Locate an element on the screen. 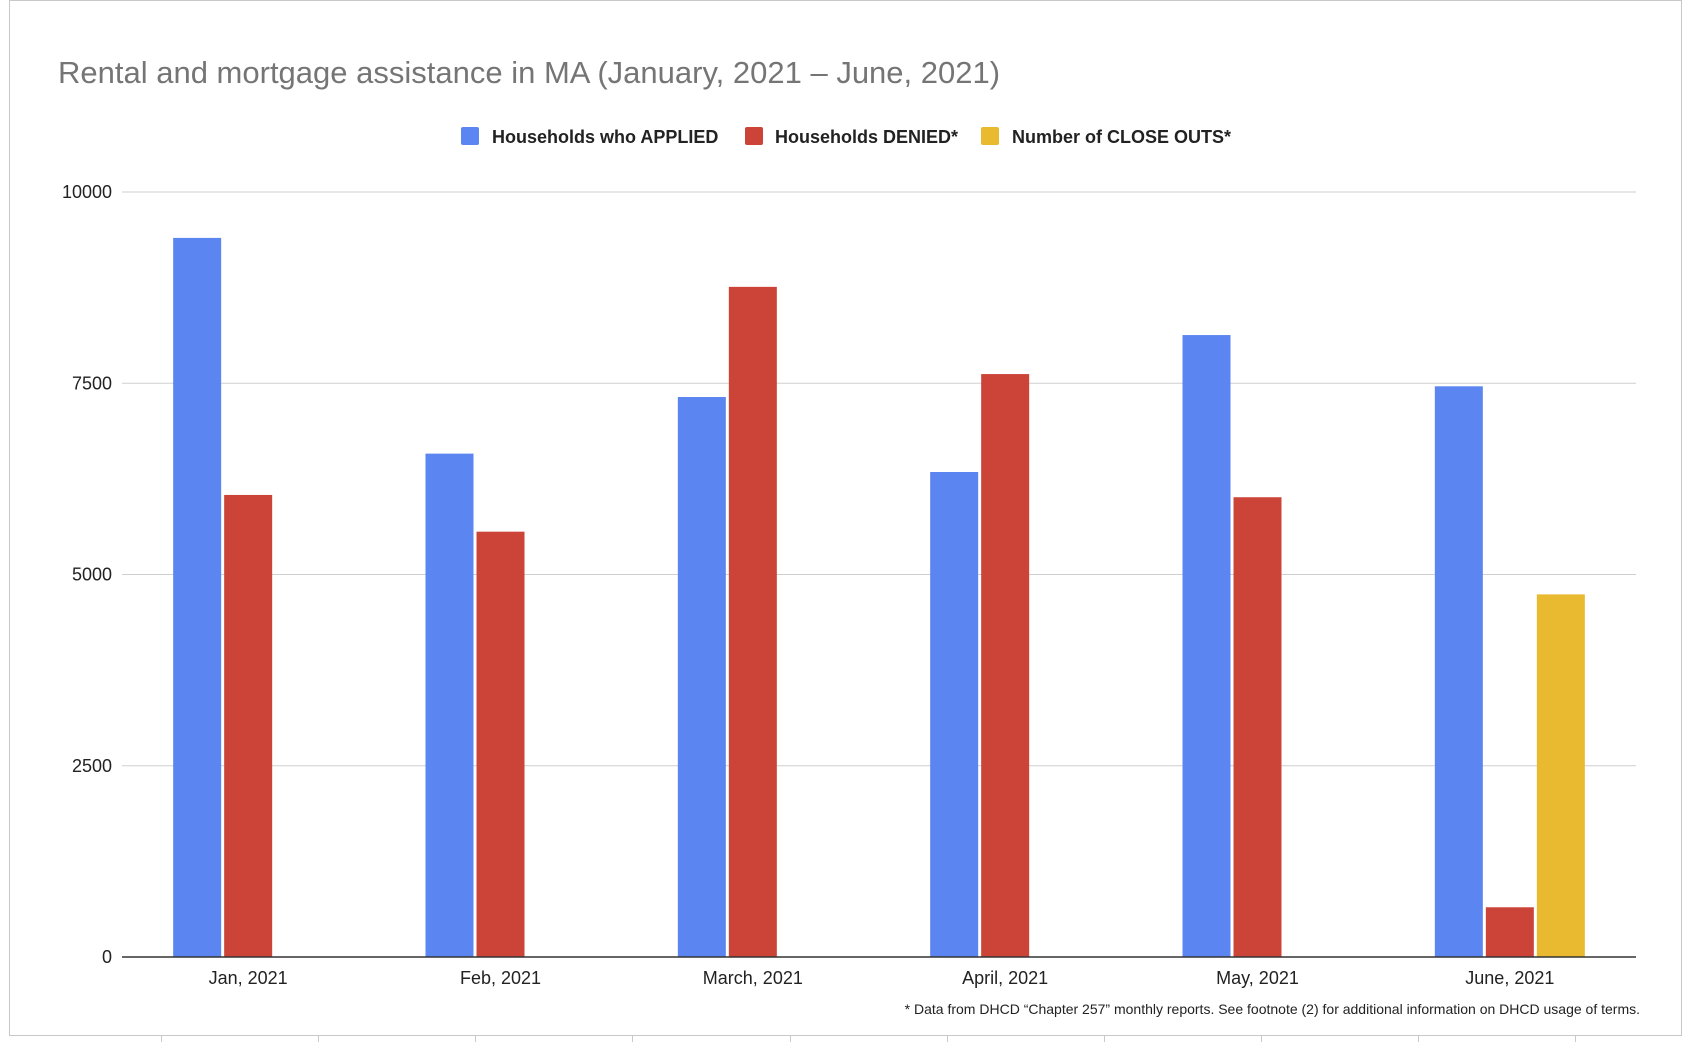  y-tick-label: 5000 is located at coordinates (92, 575).